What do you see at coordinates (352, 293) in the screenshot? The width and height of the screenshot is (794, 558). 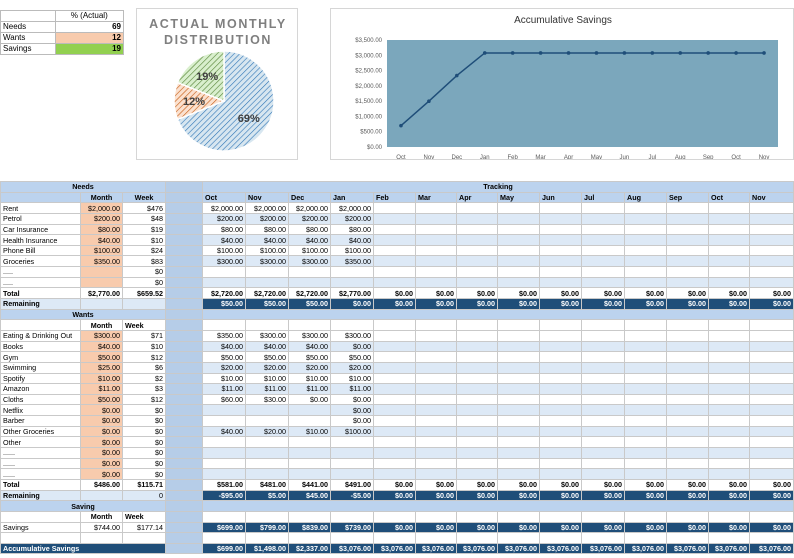 I see `tracking-cell: $2,770.00` at bounding box center [352, 293].